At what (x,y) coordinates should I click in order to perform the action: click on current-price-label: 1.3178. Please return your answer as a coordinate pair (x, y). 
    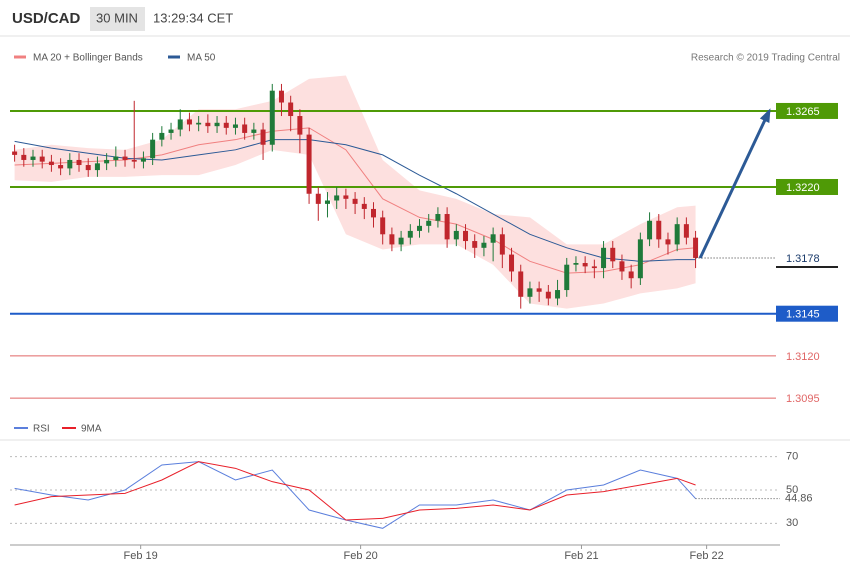
    Looking at the image, I should click on (803, 259).